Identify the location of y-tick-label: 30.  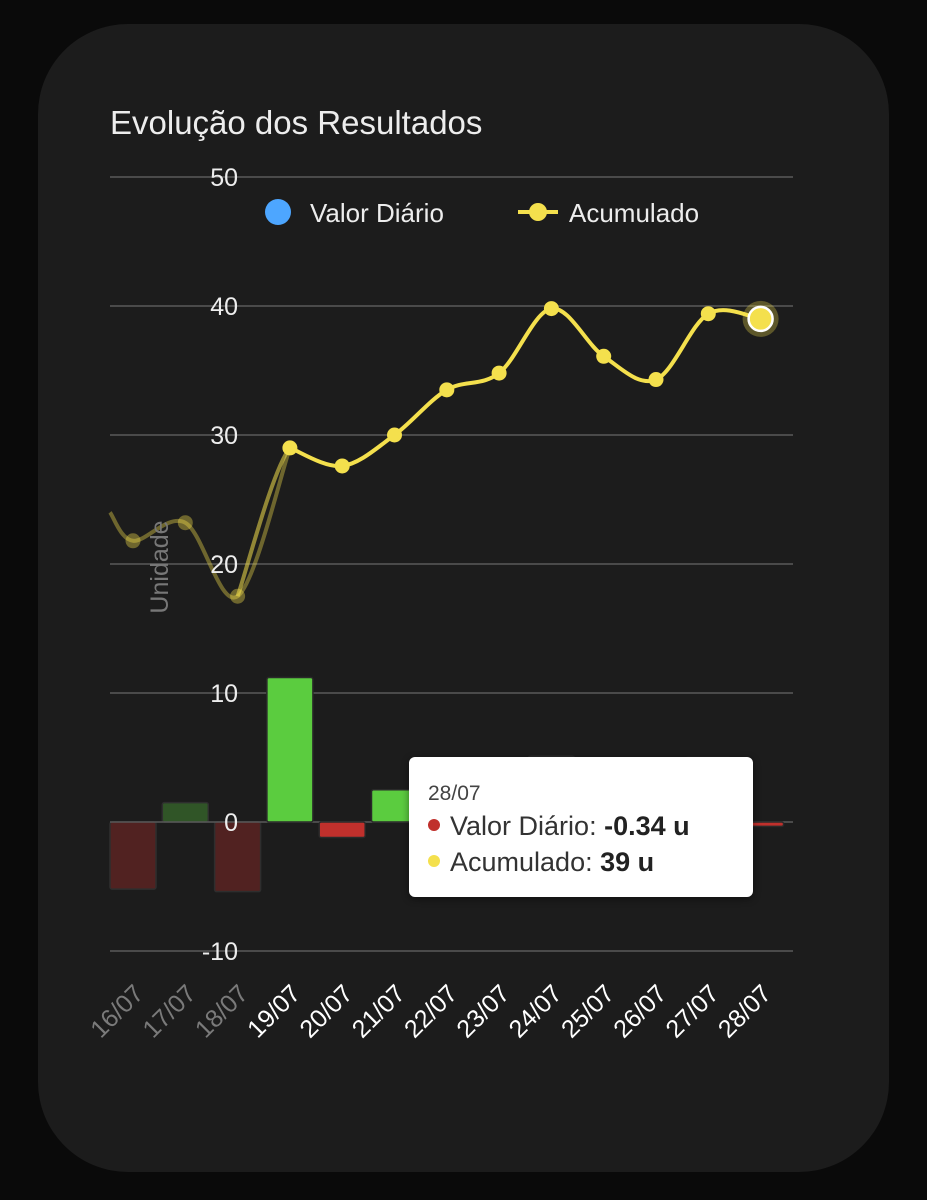
(224, 436).